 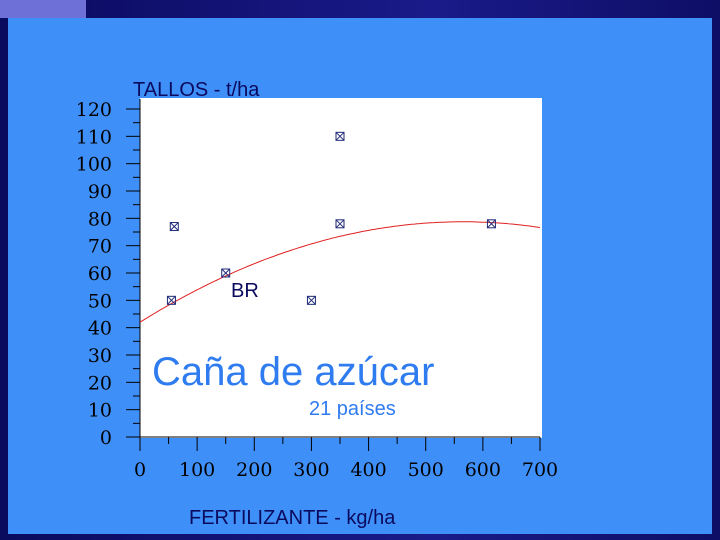 What do you see at coordinates (100, 274) in the screenshot?
I see `y-tick-label: 60` at bounding box center [100, 274].